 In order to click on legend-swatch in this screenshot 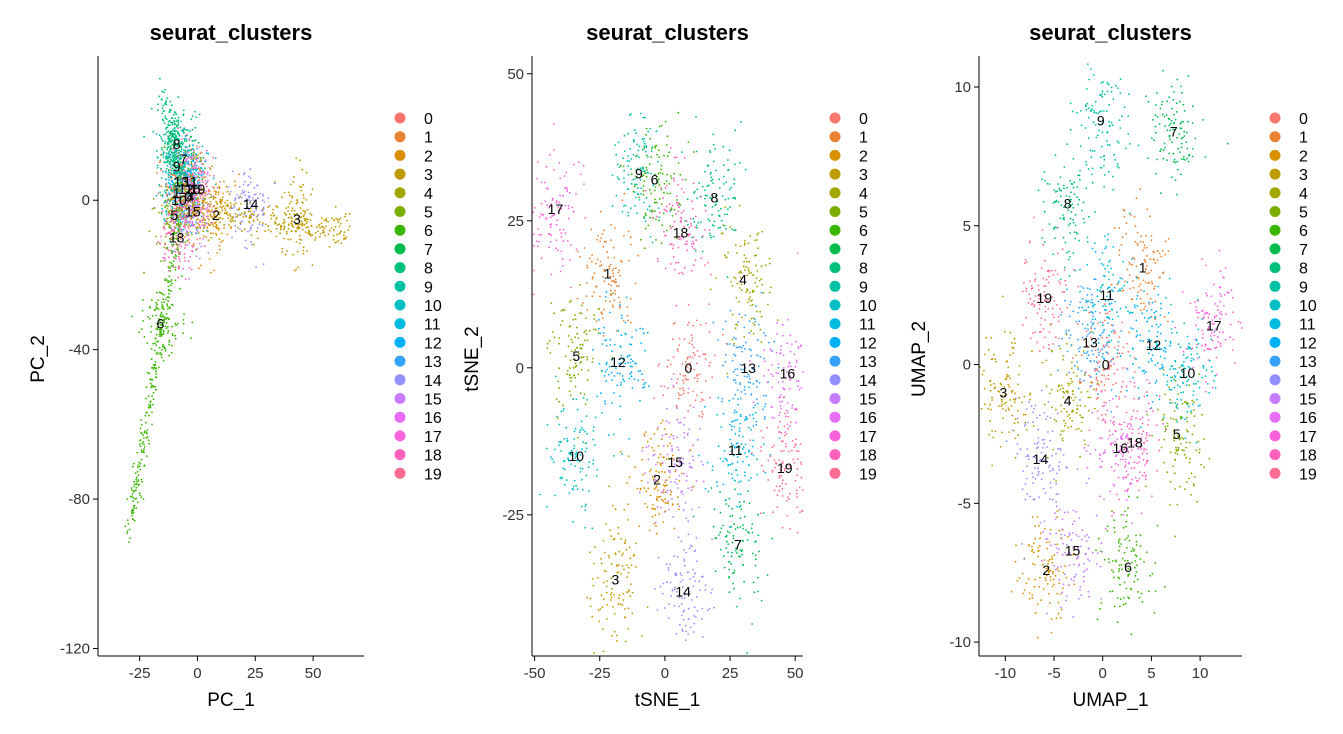, I will do `click(400, 342)`.